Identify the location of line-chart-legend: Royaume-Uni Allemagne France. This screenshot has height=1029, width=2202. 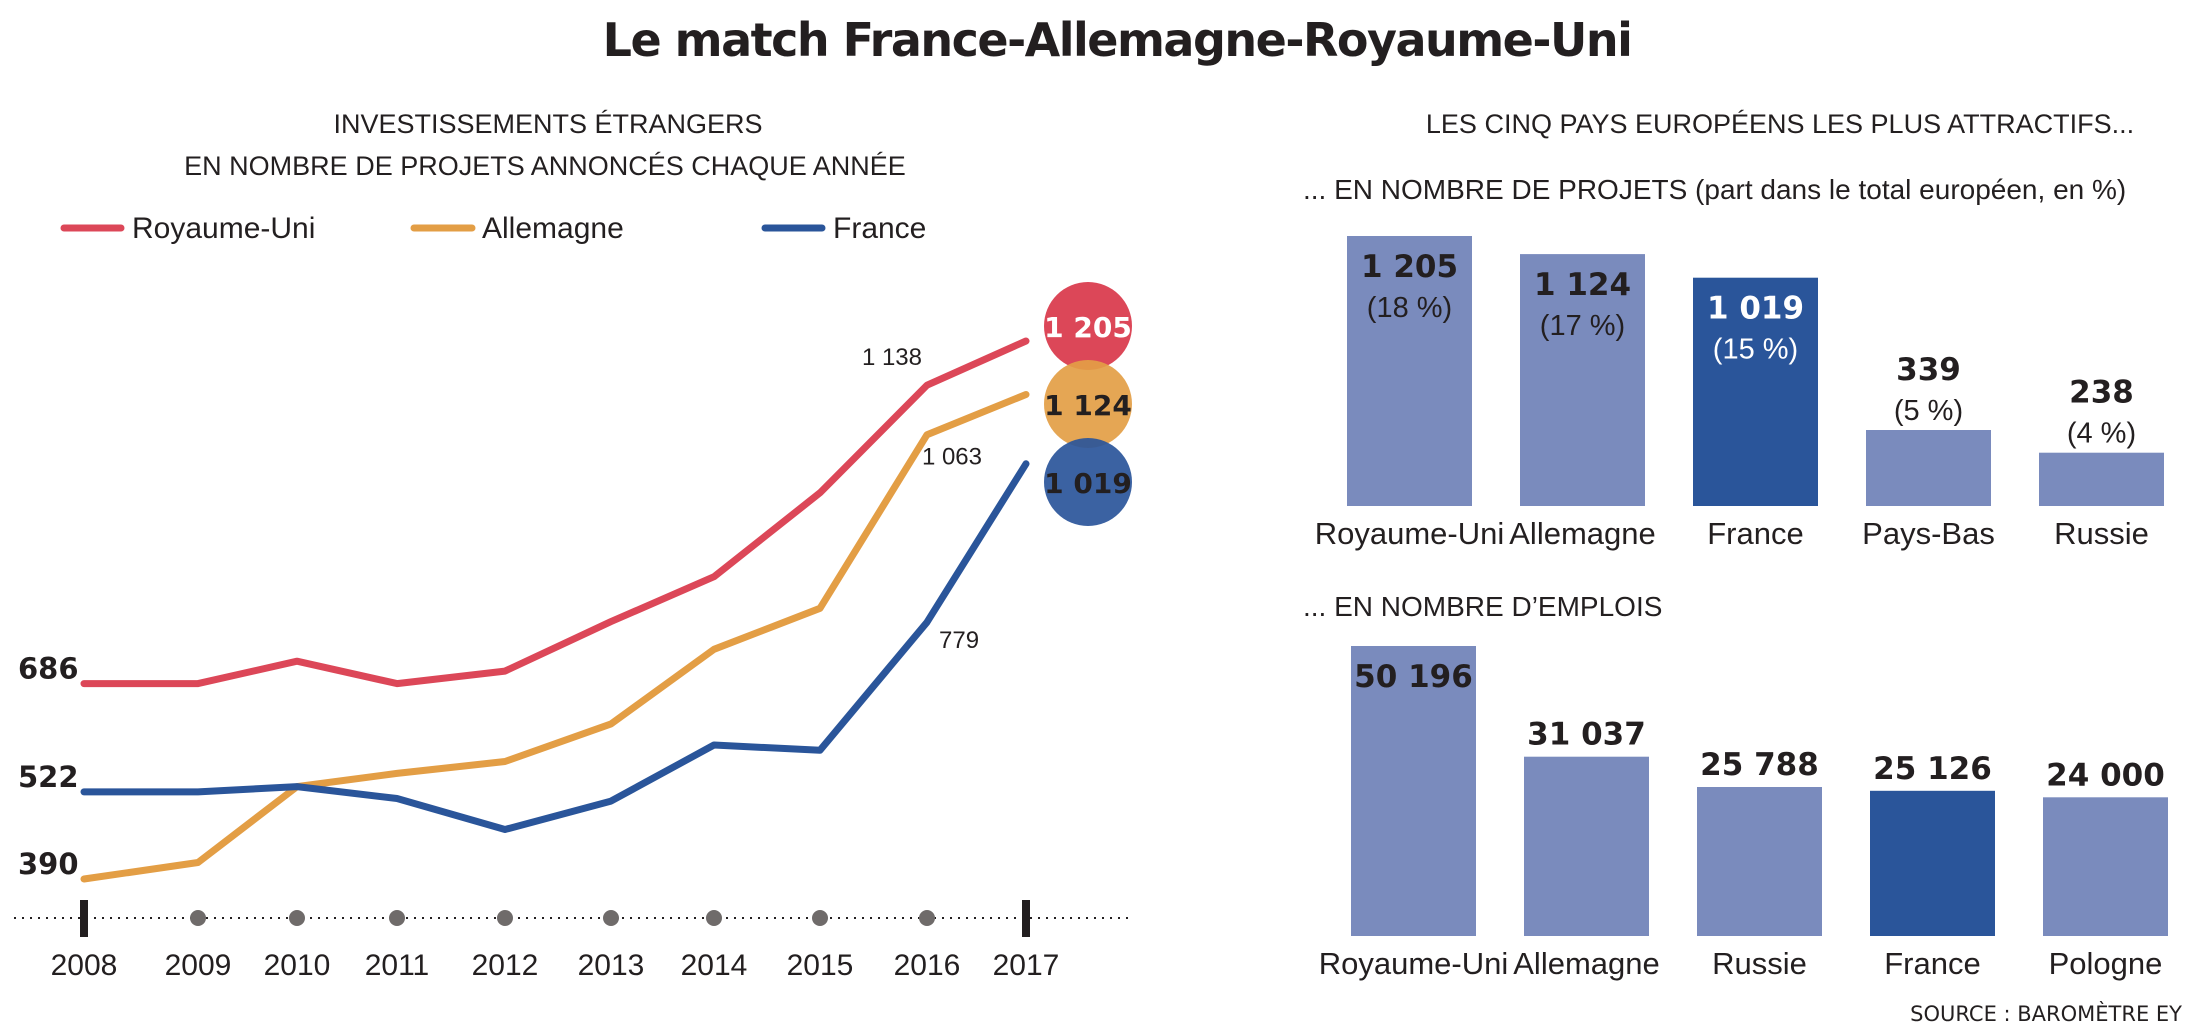
(493, 228).